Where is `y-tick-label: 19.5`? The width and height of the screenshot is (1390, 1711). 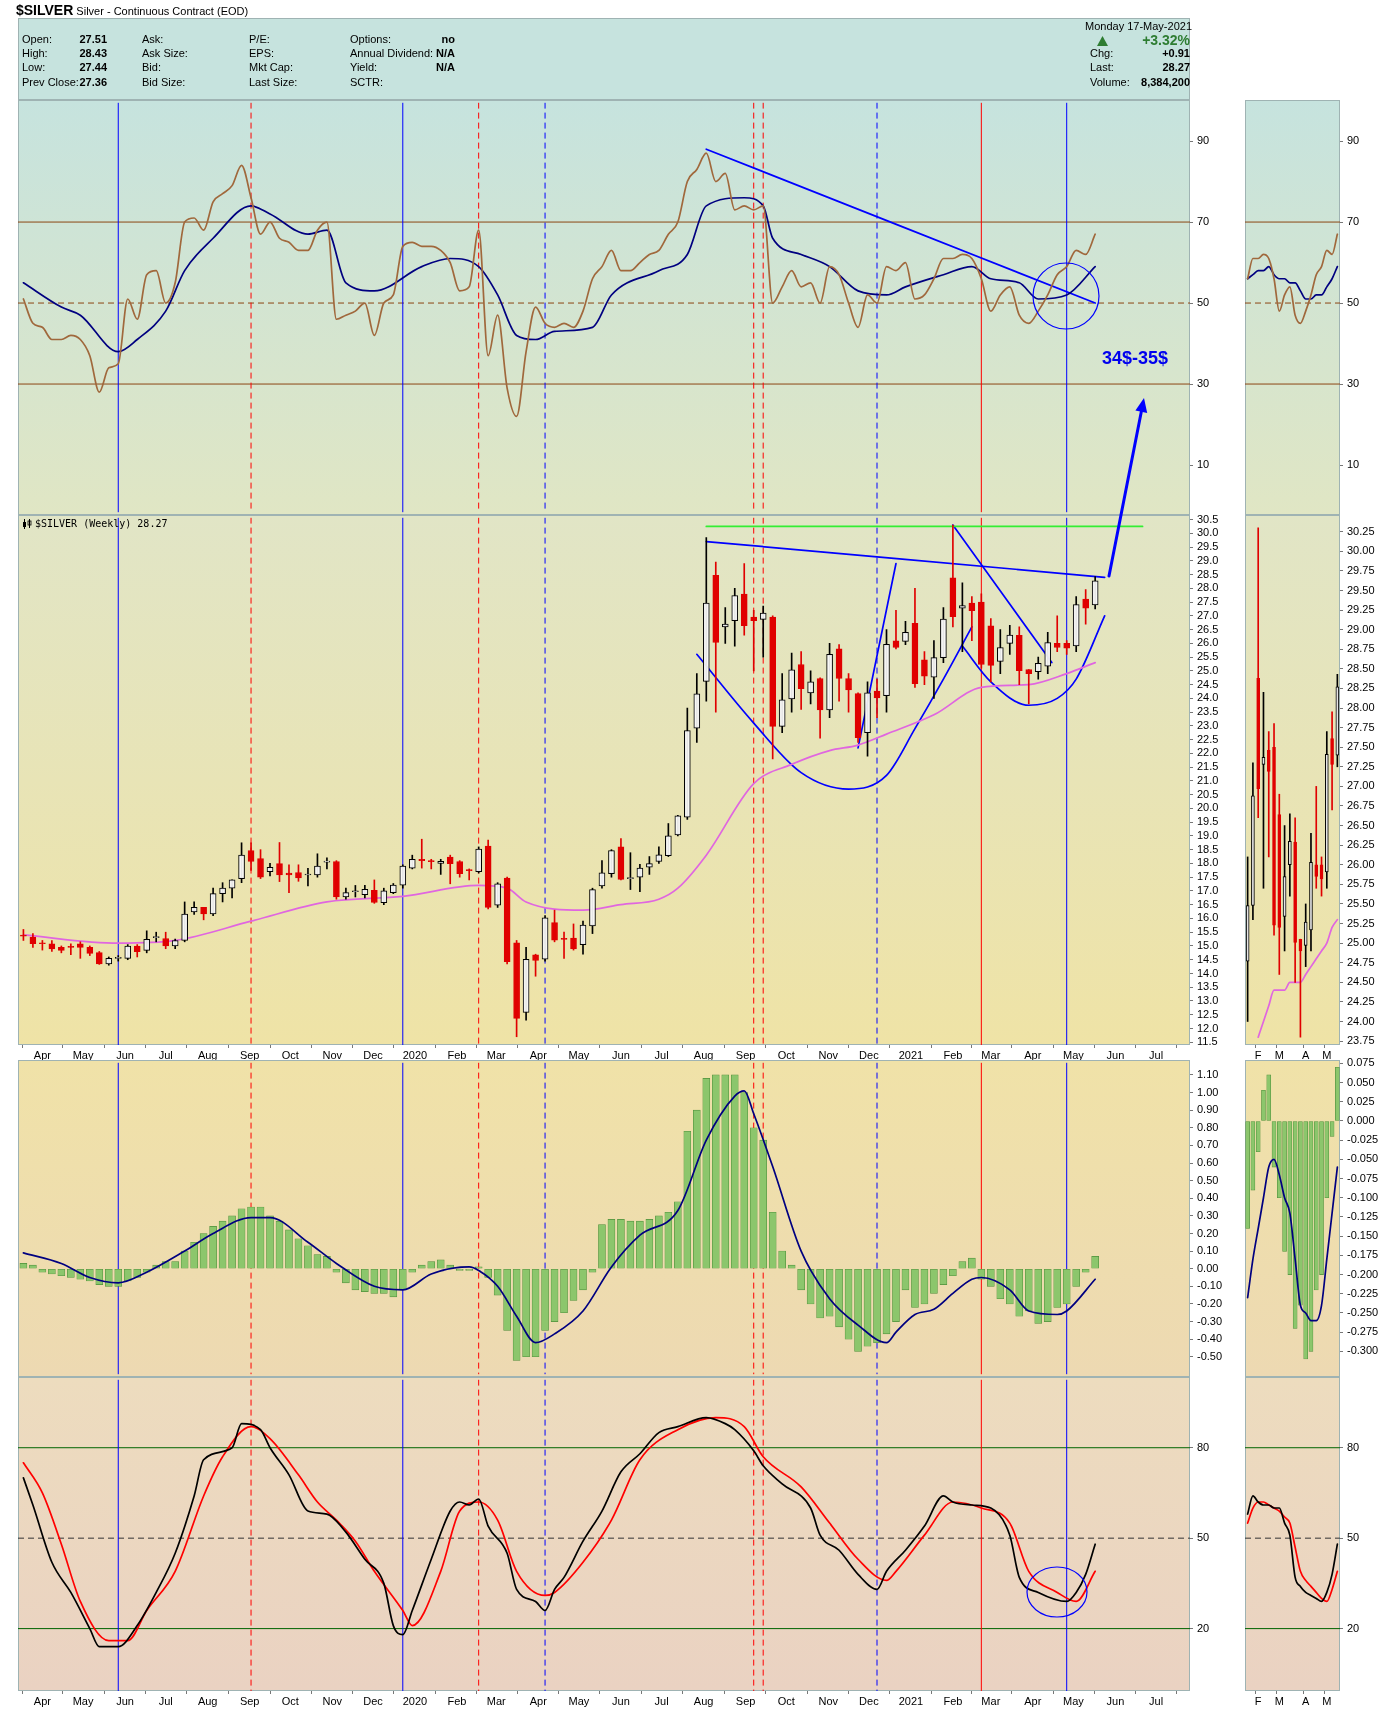
y-tick-label: 19.5 is located at coordinates (1208, 821).